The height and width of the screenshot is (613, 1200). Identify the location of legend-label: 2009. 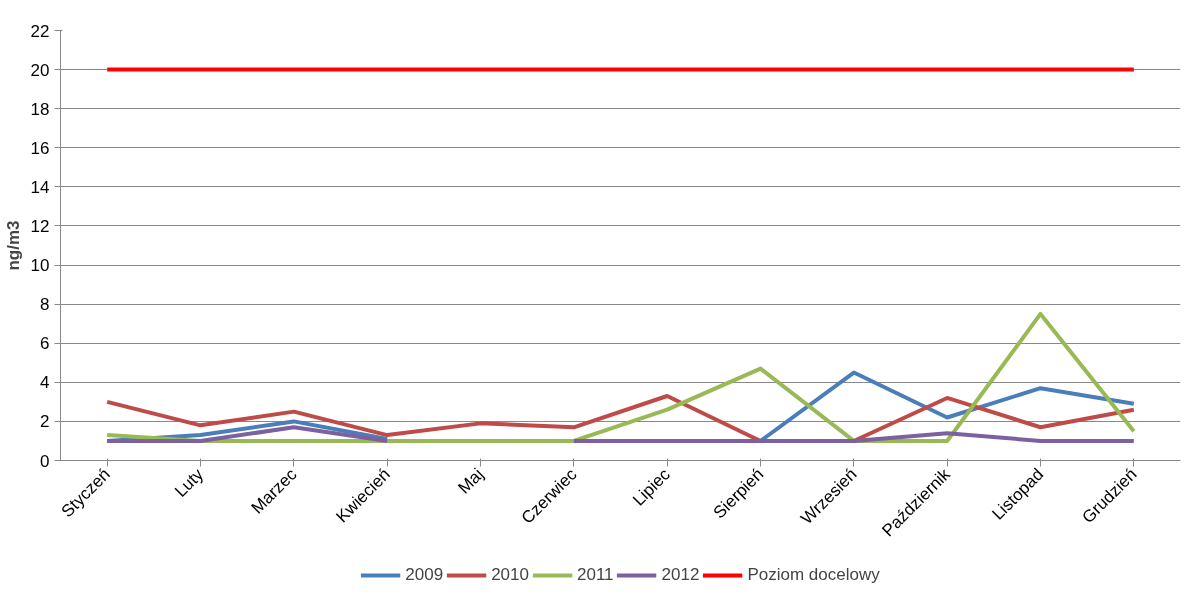
(424, 575).